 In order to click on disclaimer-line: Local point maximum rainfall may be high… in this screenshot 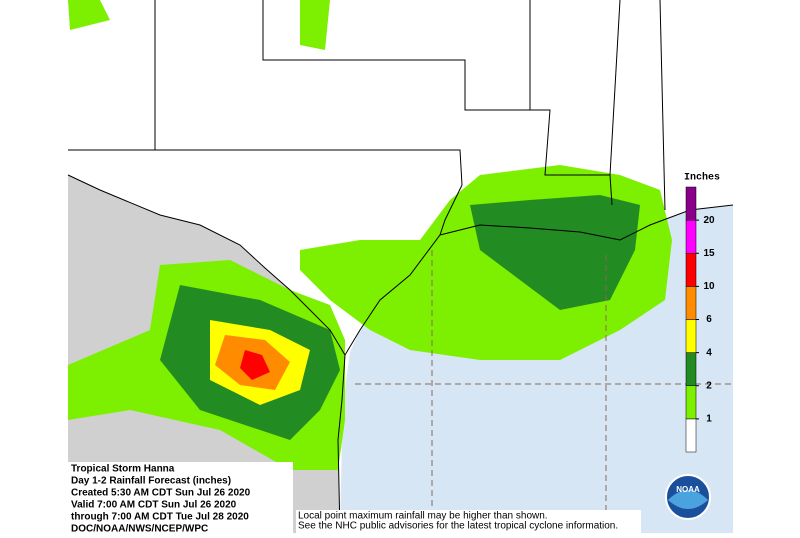, I will do `click(423, 516)`.